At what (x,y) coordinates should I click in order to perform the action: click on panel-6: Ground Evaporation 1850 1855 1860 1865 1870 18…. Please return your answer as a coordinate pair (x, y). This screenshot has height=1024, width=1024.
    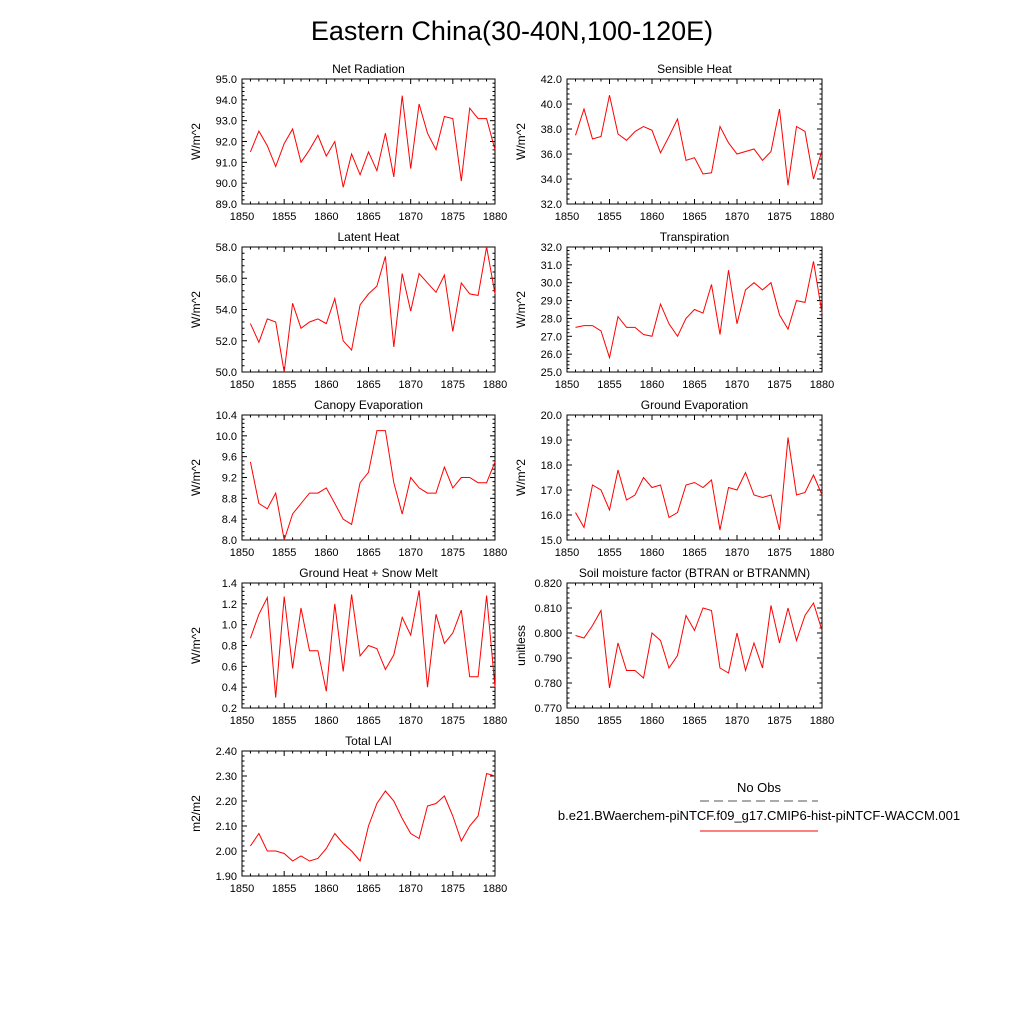
    Looking at the image, I should click on (674, 478).